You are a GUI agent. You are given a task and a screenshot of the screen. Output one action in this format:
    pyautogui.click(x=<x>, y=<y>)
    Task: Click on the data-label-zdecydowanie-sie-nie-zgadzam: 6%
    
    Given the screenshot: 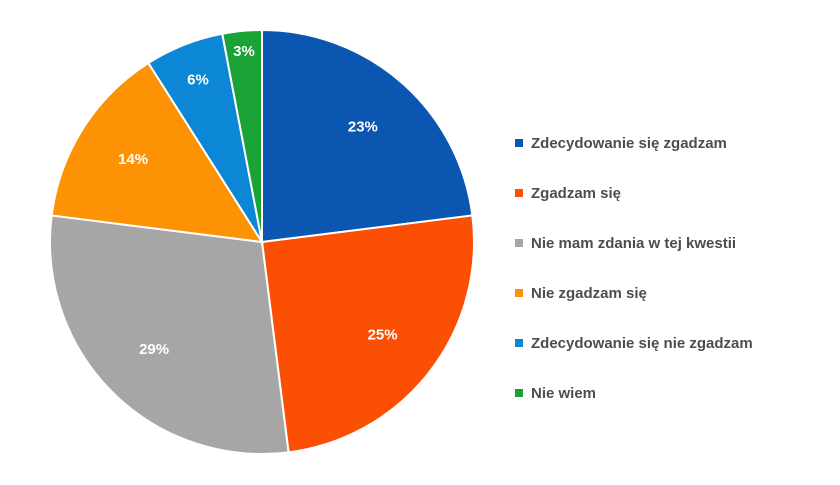 What is the action you would take?
    pyautogui.click(x=198, y=79)
    